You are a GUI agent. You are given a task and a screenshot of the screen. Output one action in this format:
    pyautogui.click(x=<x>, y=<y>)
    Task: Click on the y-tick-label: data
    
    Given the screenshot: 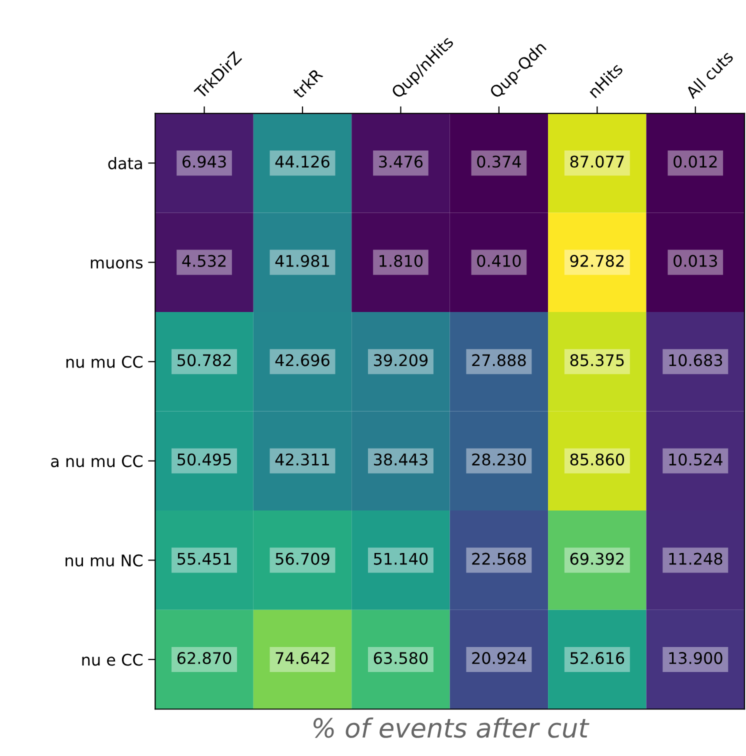 What is the action you would take?
    pyautogui.click(x=125, y=163)
    